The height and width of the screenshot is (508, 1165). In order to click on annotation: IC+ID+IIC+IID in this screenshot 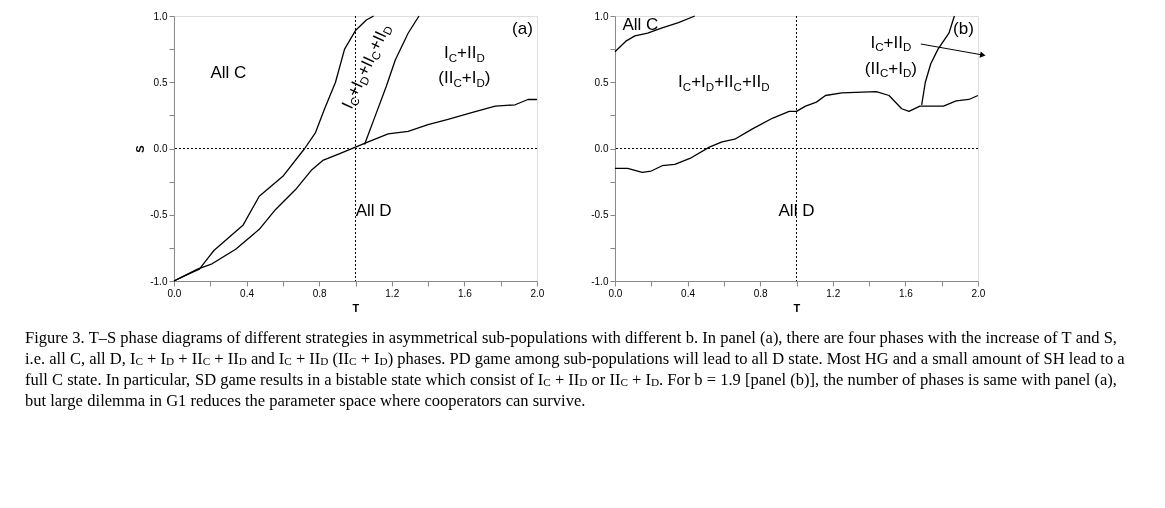, I will do `click(366, 68)`.